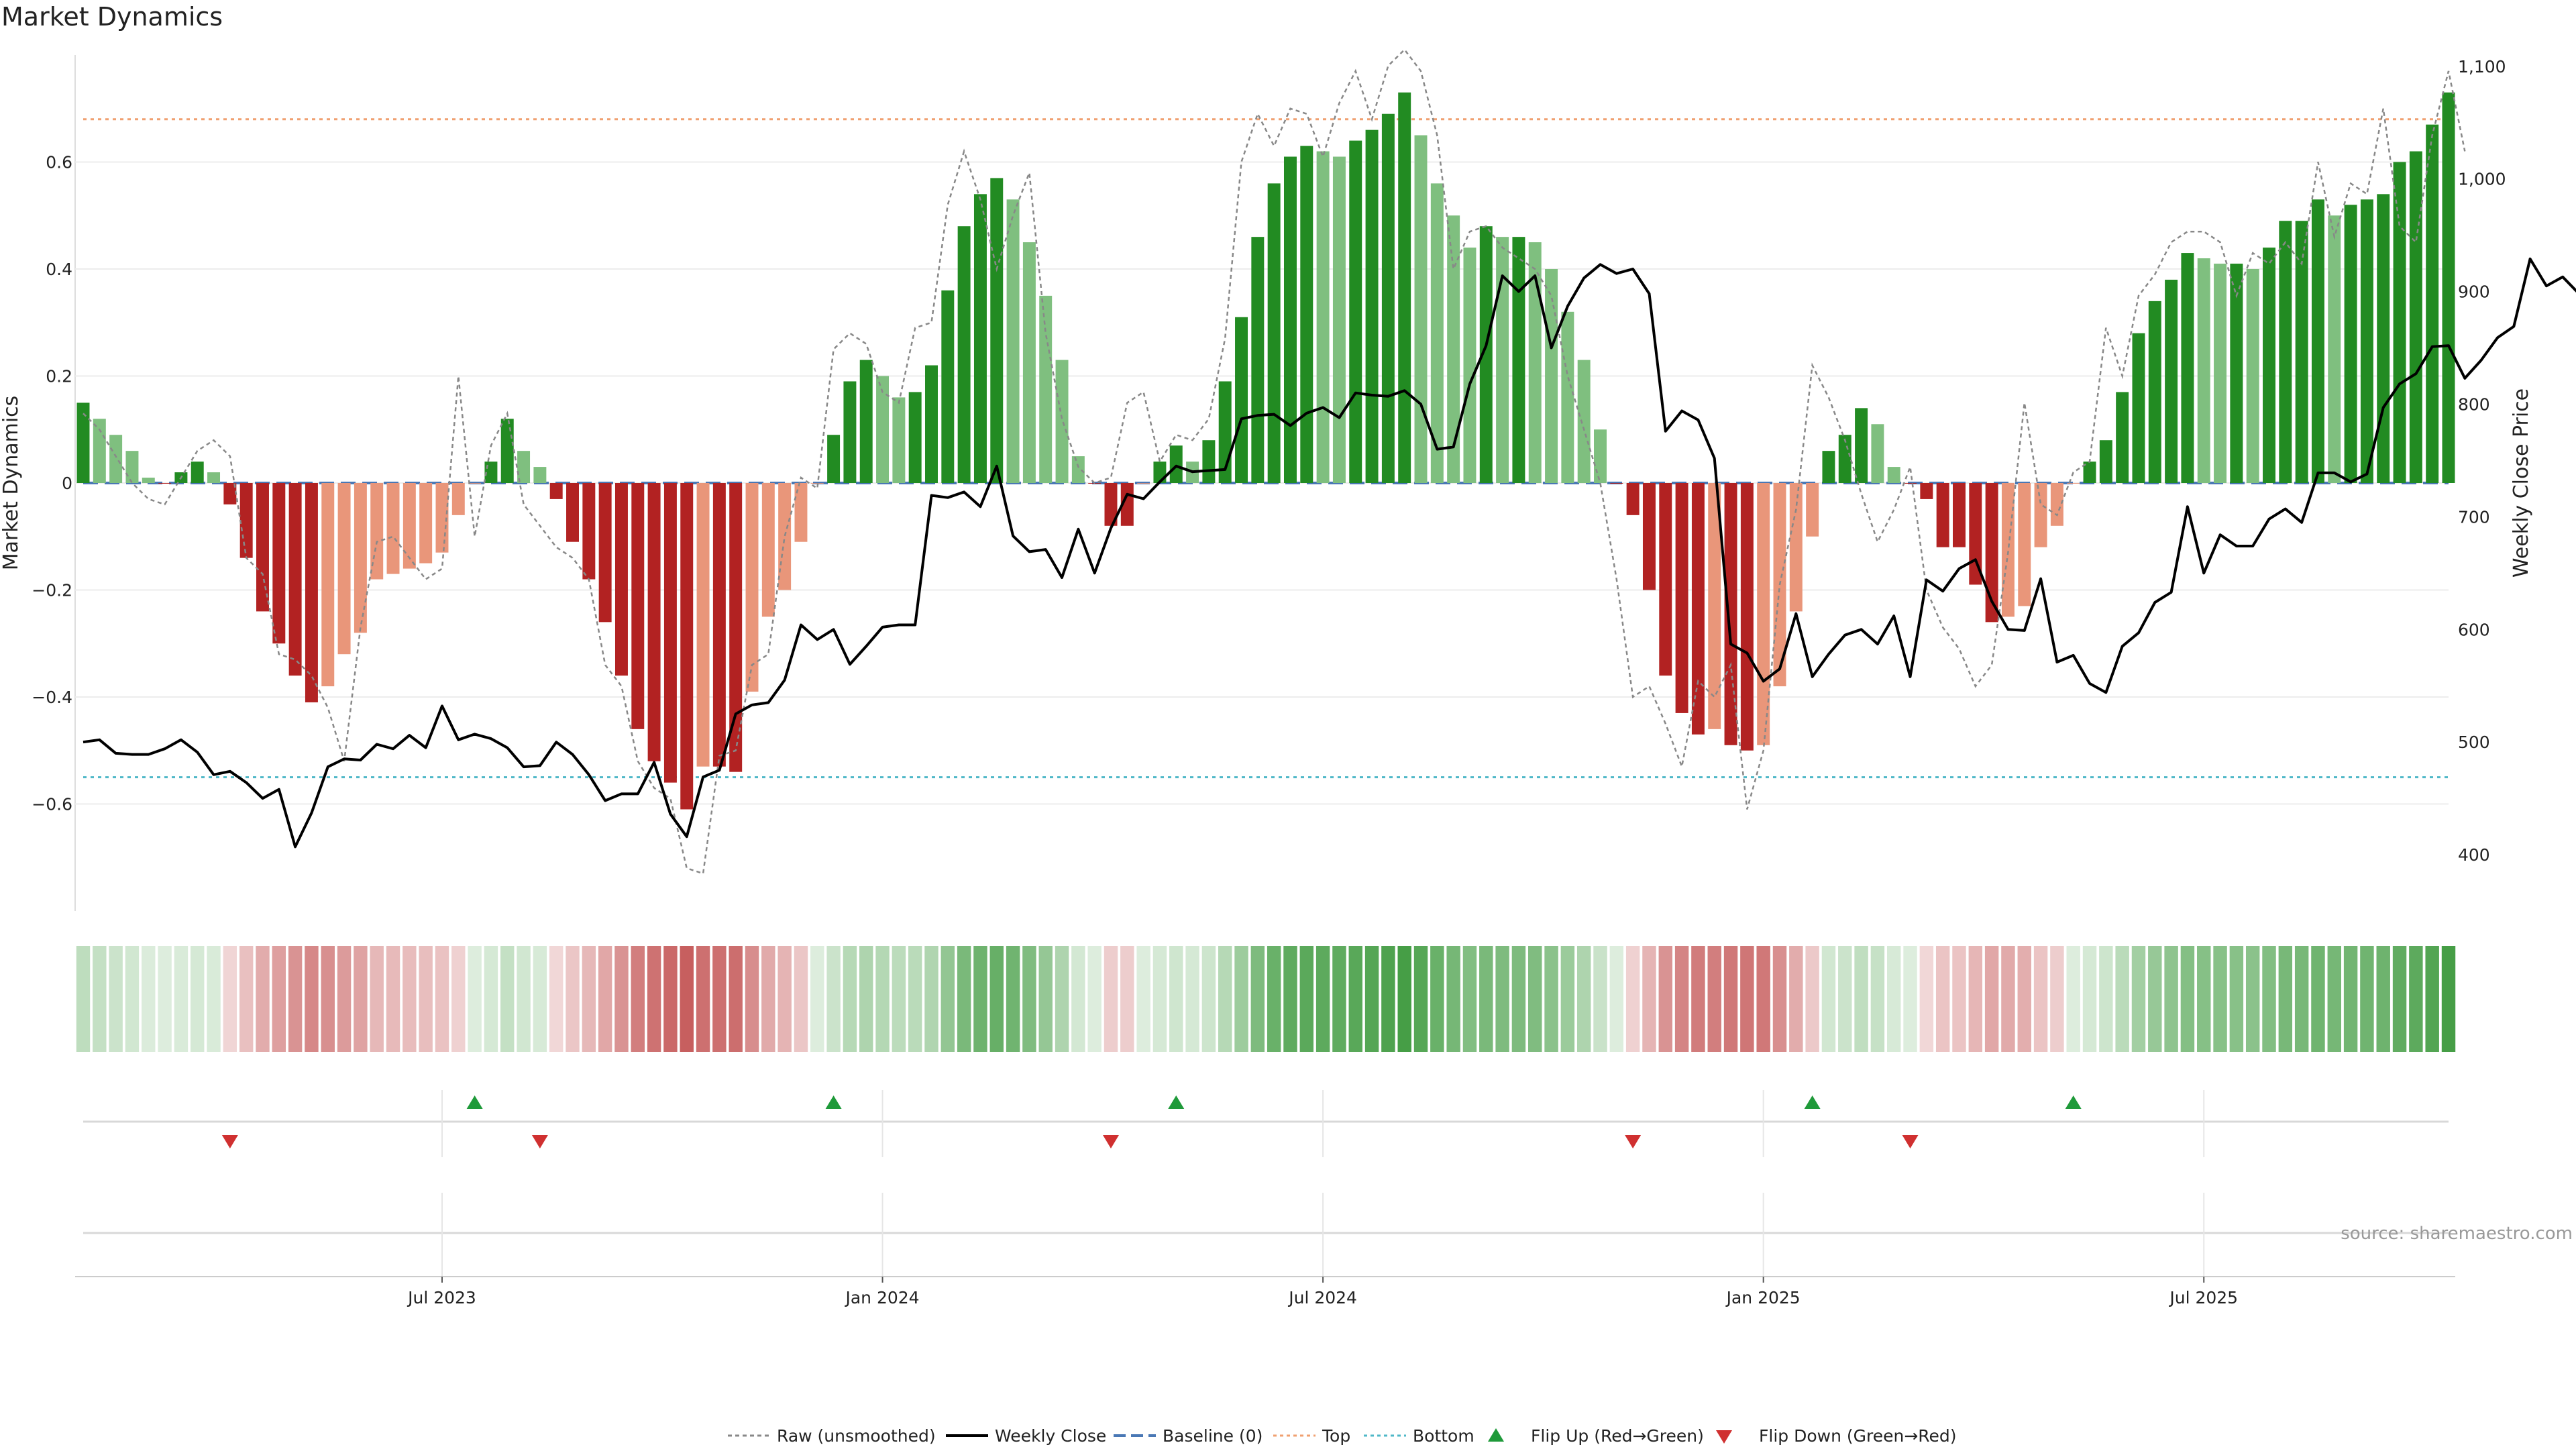 This screenshot has height=1449, width=2576. Describe the element at coordinates (1496, 1435) in the screenshot. I see `legend-flip-up-marker` at that location.